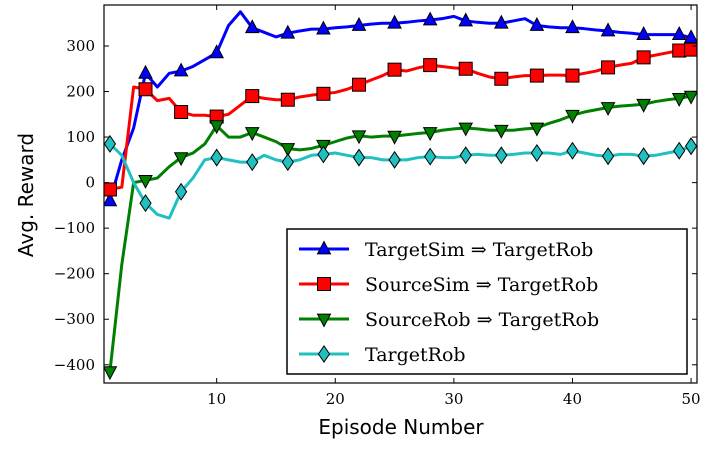 This screenshot has height=466, width=717. What do you see at coordinates (216, 399) in the screenshot?
I see `x-tick-label: 10` at bounding box center [216, 399].